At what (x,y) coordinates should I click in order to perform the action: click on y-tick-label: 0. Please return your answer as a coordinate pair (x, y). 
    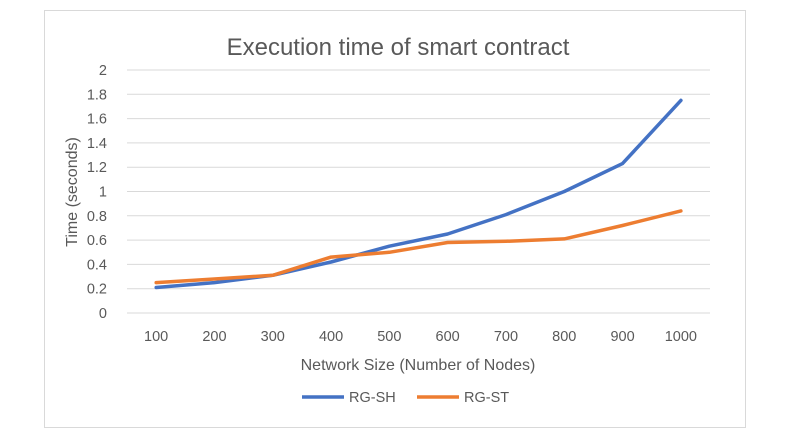
    Looking at the image, I should click on (103, 314).